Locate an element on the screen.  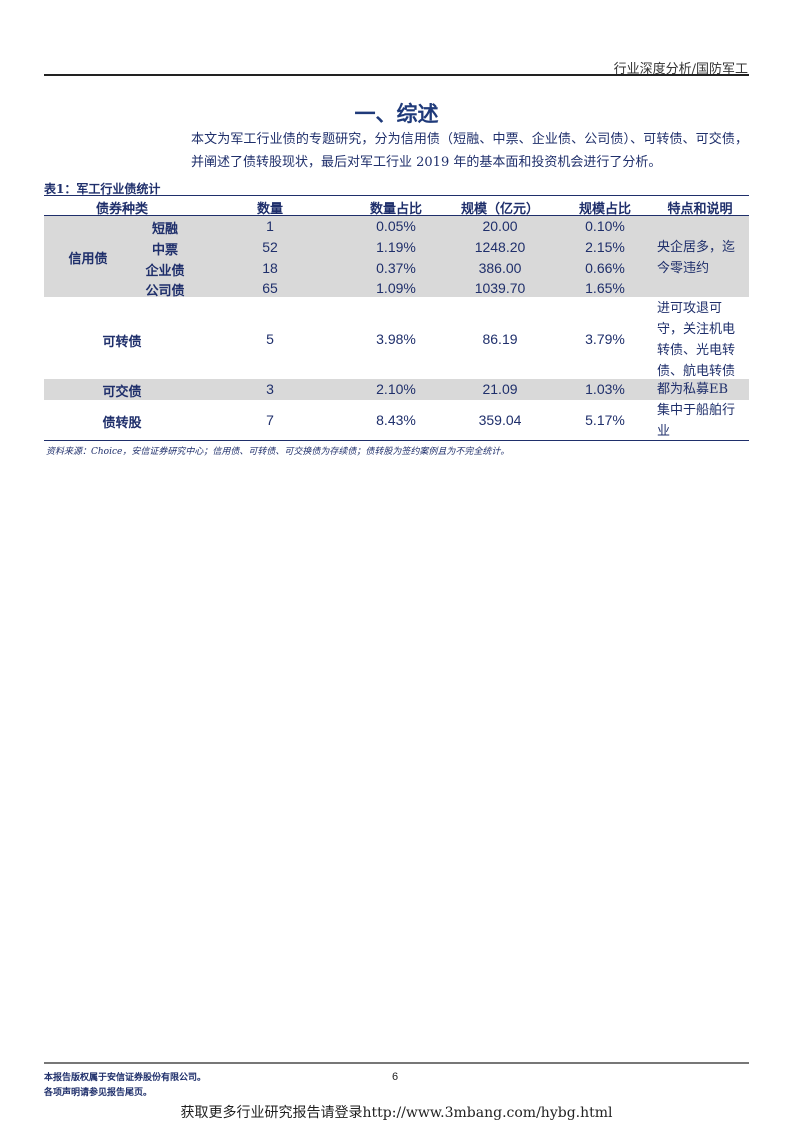
row-type: 可转债 is located at coordinates (122, 342).